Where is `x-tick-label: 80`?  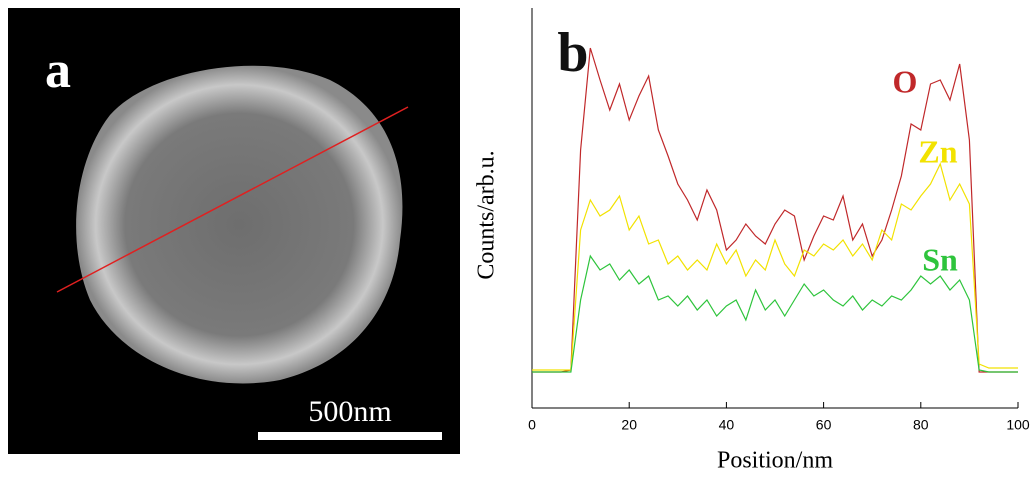 x-tick-label: 80 is located at coordinates (921, 425).